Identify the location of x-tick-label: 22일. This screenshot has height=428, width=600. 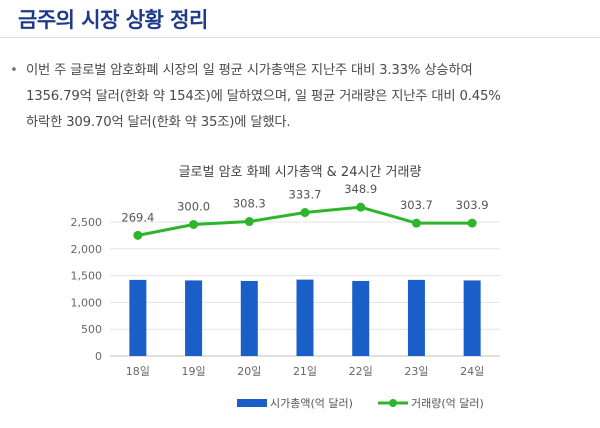
(361, 371).